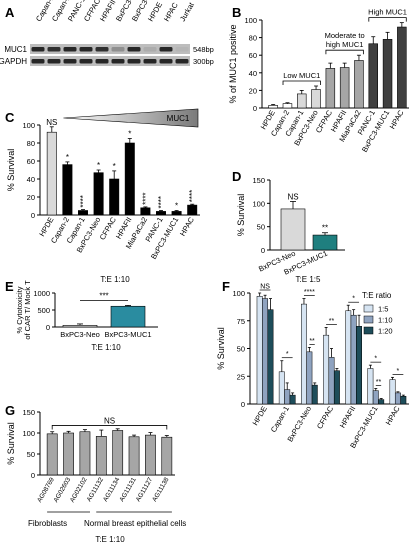 The width and height of the screenshot is (414, 550). What do you see at coordinates (9, 286) in the screenshot?
I see `panel-letter-e: E` at bounding box center [9, 286].